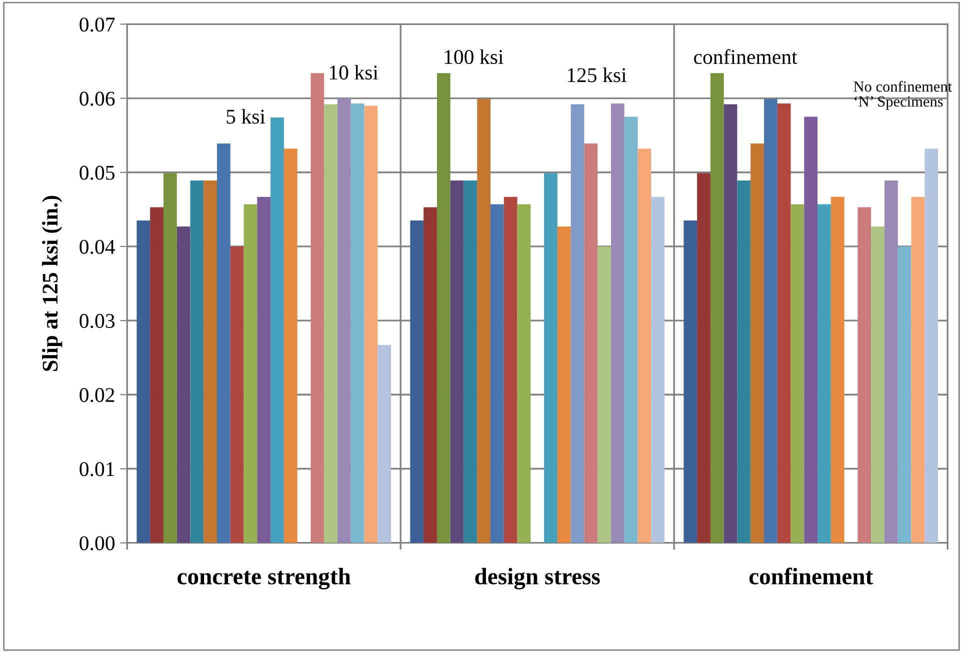 The image size is (963, 654). Describe the element at coordinates (52, 283) in the screenshot. I see `y-axis-title: Slip at 125 ksi (in.)` at that location.